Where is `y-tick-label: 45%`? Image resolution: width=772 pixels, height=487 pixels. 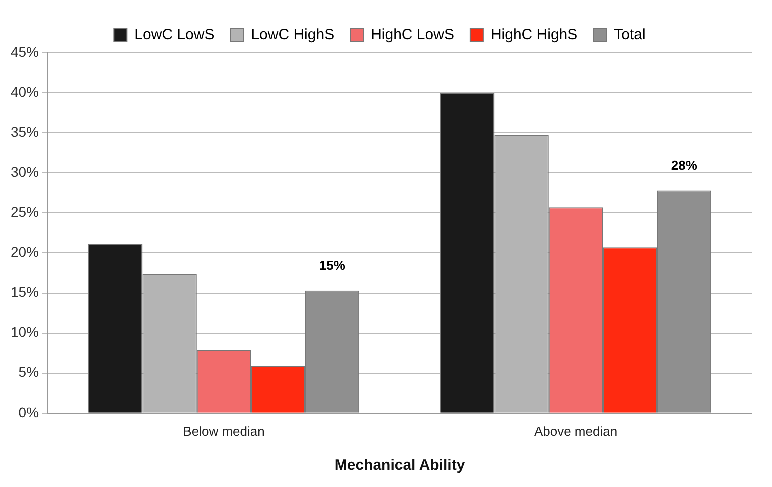 y-tick-label: 45% is located at coordinates (25, 52).